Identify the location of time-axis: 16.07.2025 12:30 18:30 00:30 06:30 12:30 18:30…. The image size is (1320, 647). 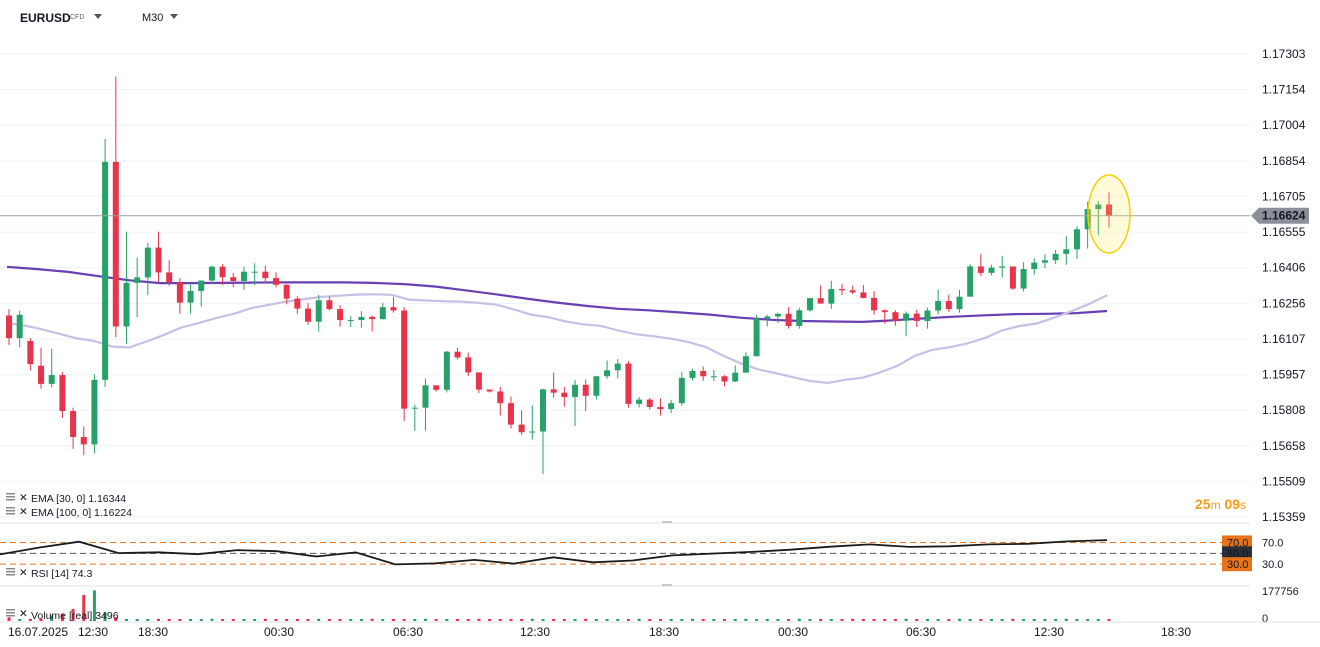
(599, 632).